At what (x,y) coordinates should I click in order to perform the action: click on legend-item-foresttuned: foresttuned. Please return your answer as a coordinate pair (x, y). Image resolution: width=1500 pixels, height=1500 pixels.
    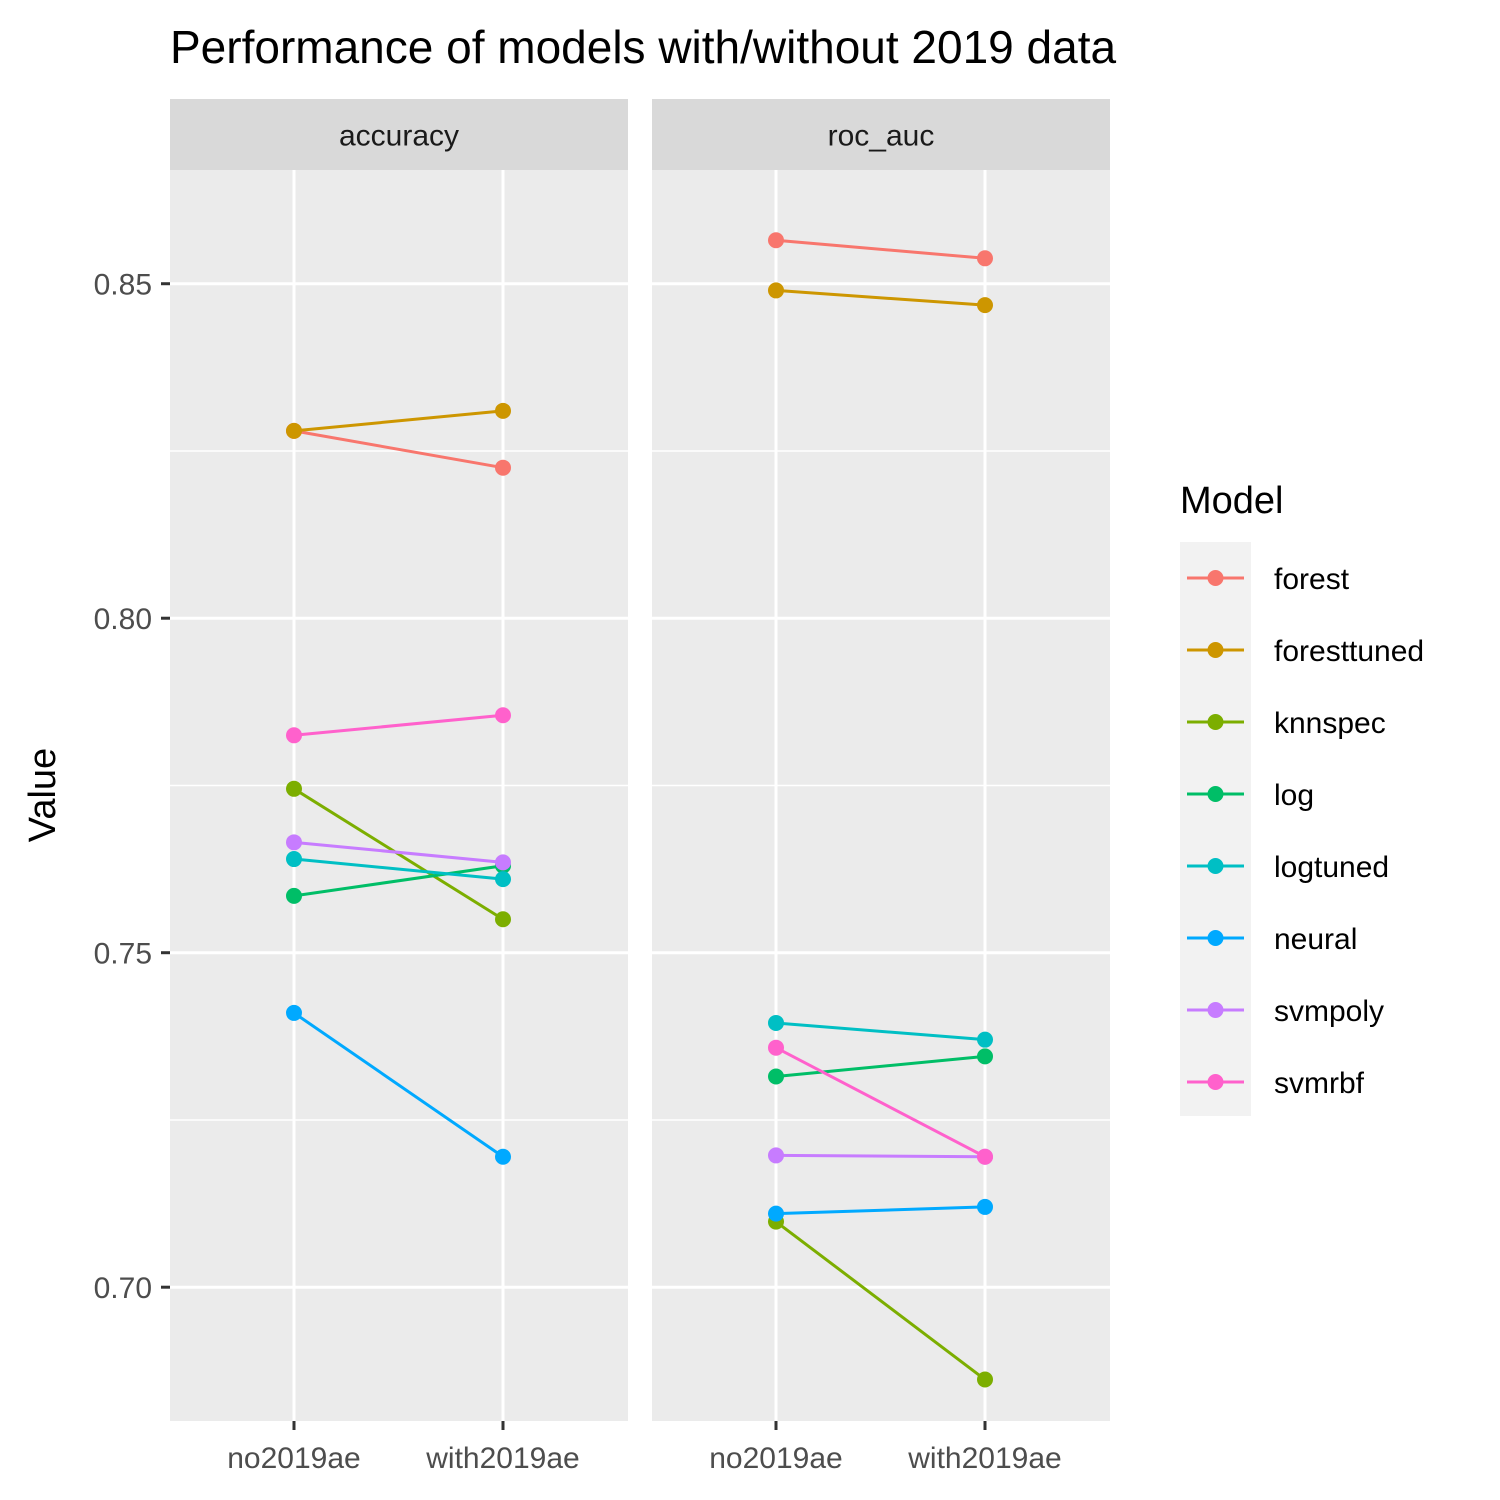
    Looking at the image, I should click on (1305, 651).